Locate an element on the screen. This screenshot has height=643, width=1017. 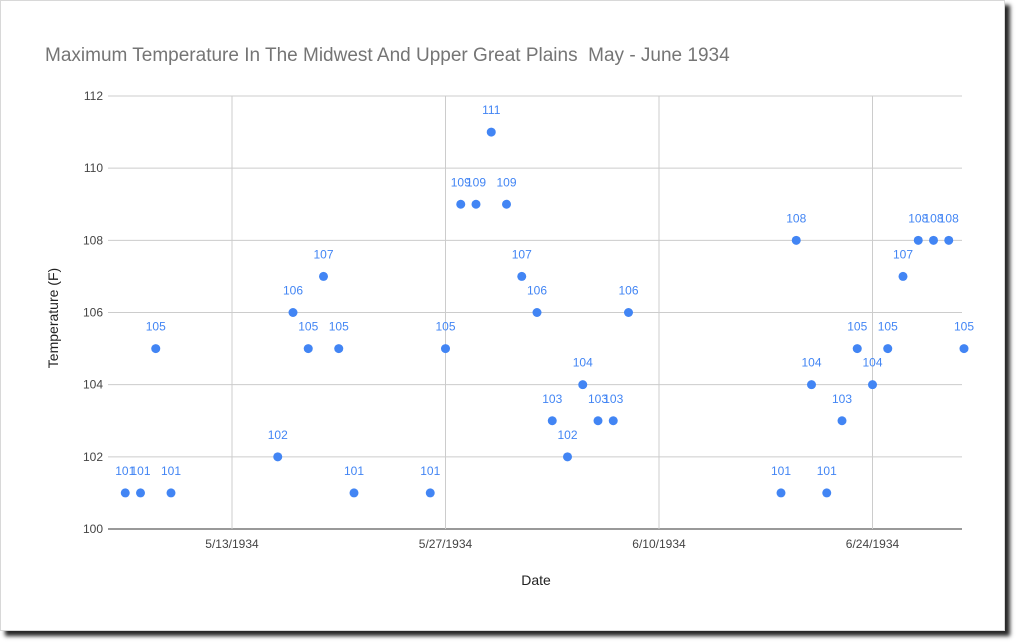
x-tick-label: 5/13/1934 is located at coordinates (232, 544).